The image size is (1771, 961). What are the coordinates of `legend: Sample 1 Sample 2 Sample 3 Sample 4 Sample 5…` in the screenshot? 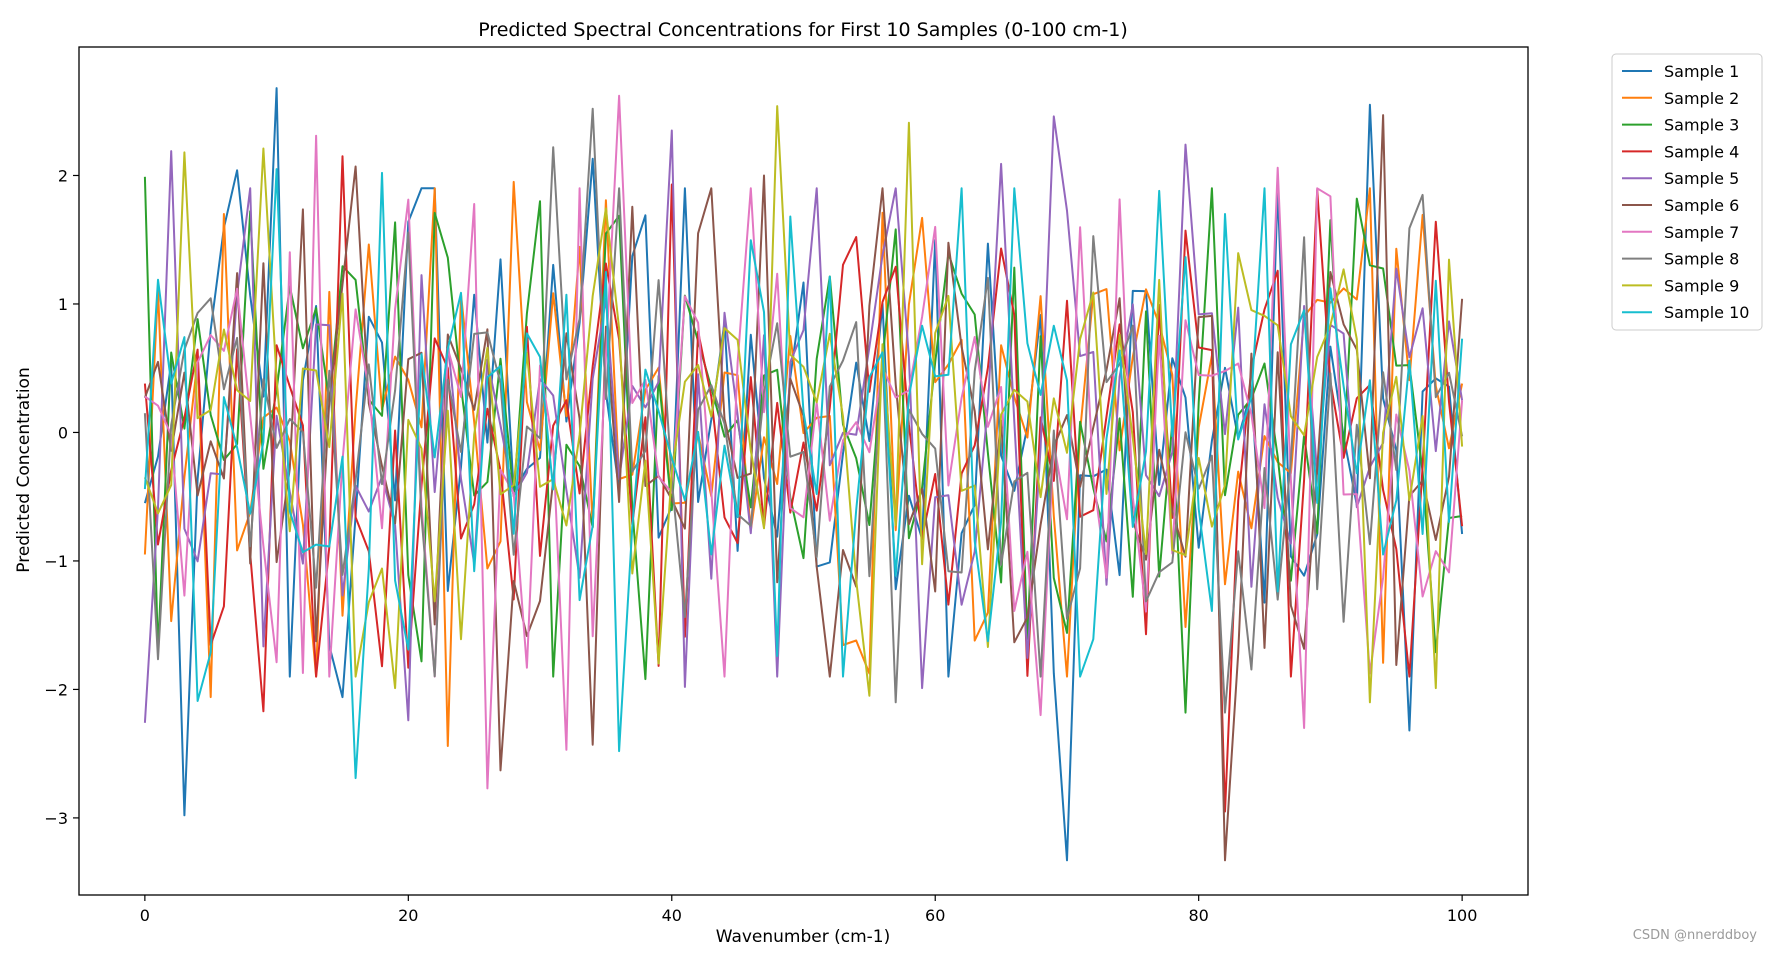 It's located at (1687, 192).